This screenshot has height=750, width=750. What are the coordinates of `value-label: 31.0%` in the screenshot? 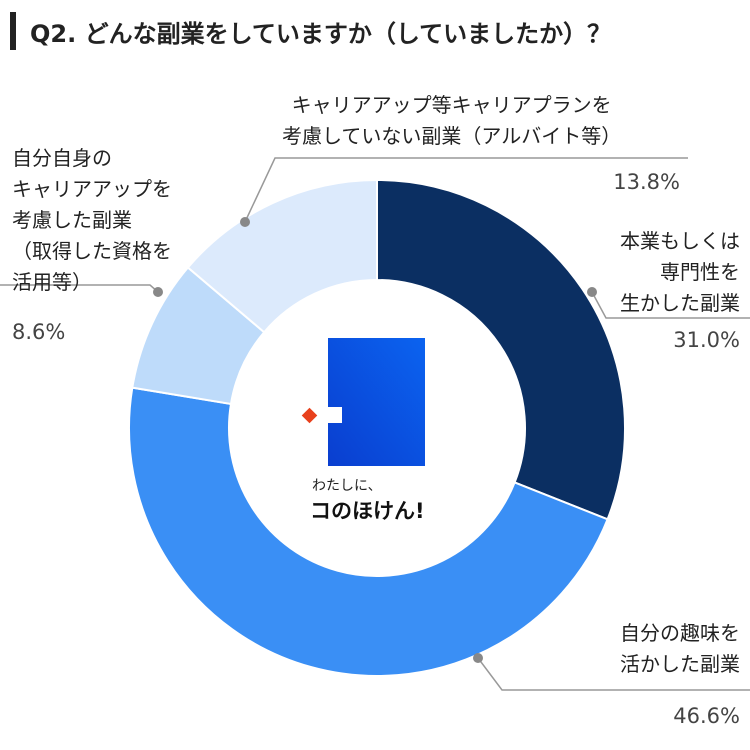 It's located at (706, 340).